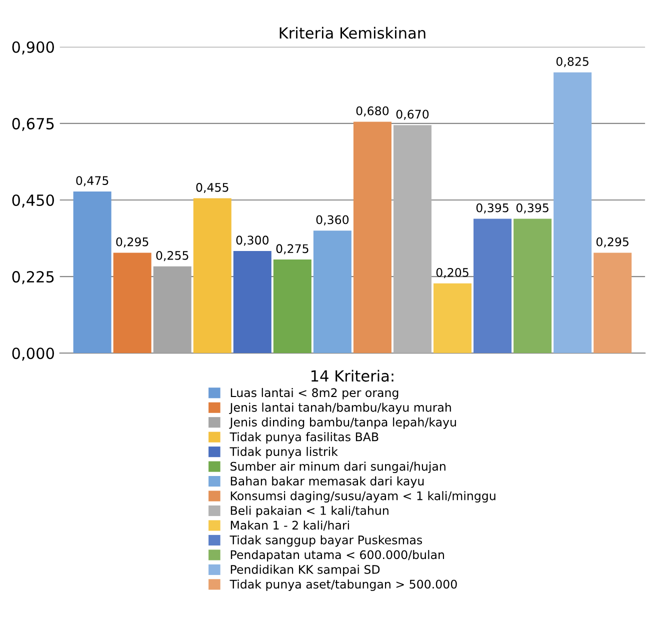 The height and width of the screenshot is (625, 665). What do you see at coordinates (33, 201) in the screenshot?
I see `y-tick-label: 0,450` at bounding box center [33, 201].